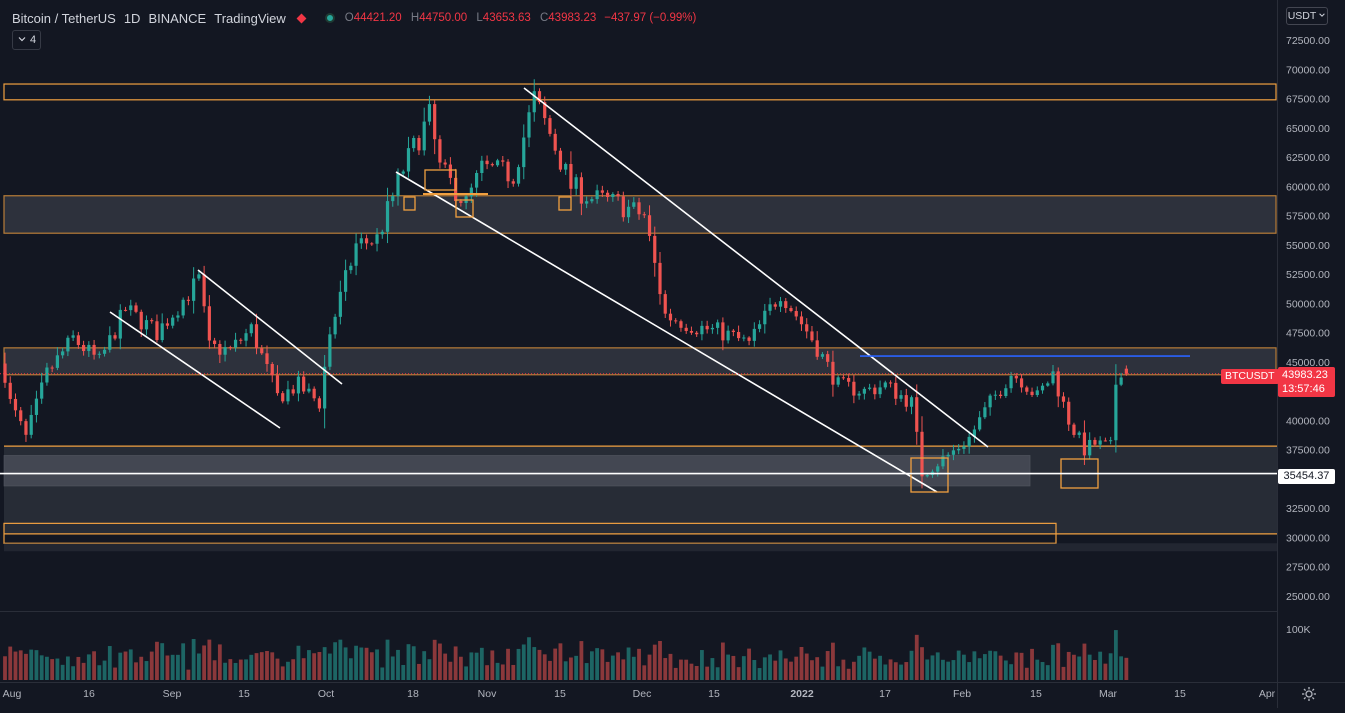 This screenshot has height=713, width=1345. I want to click on support-shade, so click(640, 490).